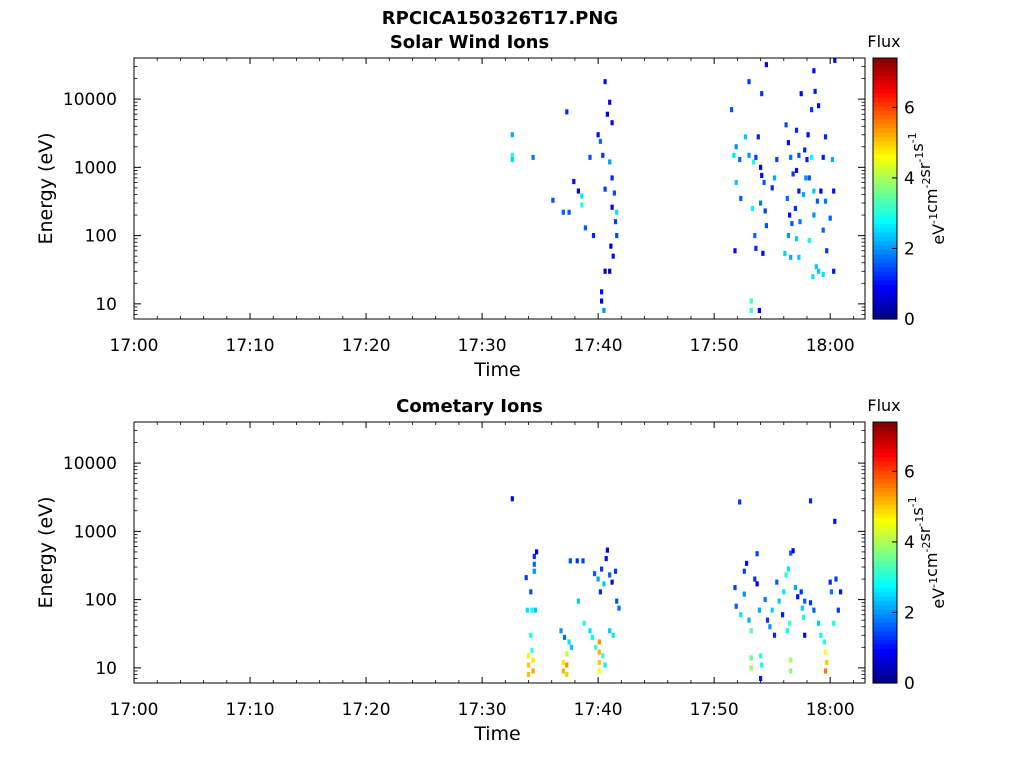  Describe the element at coordinates (250, 346) in the screenshot. I see `x-tick-label: 17:10` at that location.